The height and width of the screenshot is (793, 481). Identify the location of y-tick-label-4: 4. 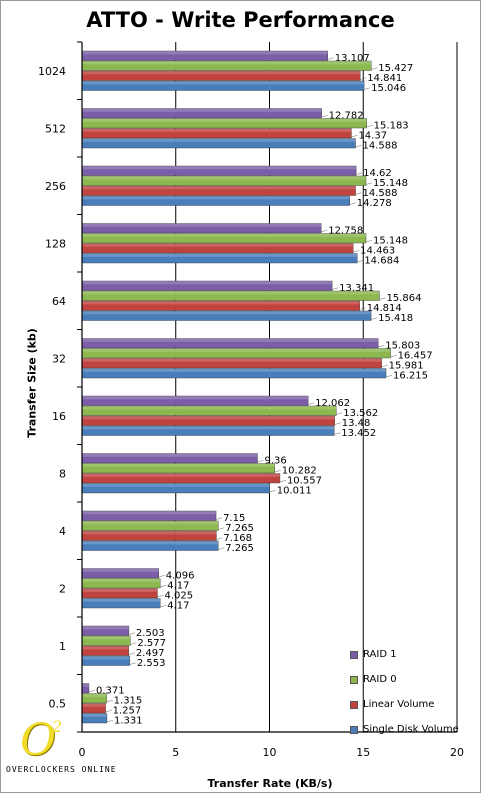
(62, 531).